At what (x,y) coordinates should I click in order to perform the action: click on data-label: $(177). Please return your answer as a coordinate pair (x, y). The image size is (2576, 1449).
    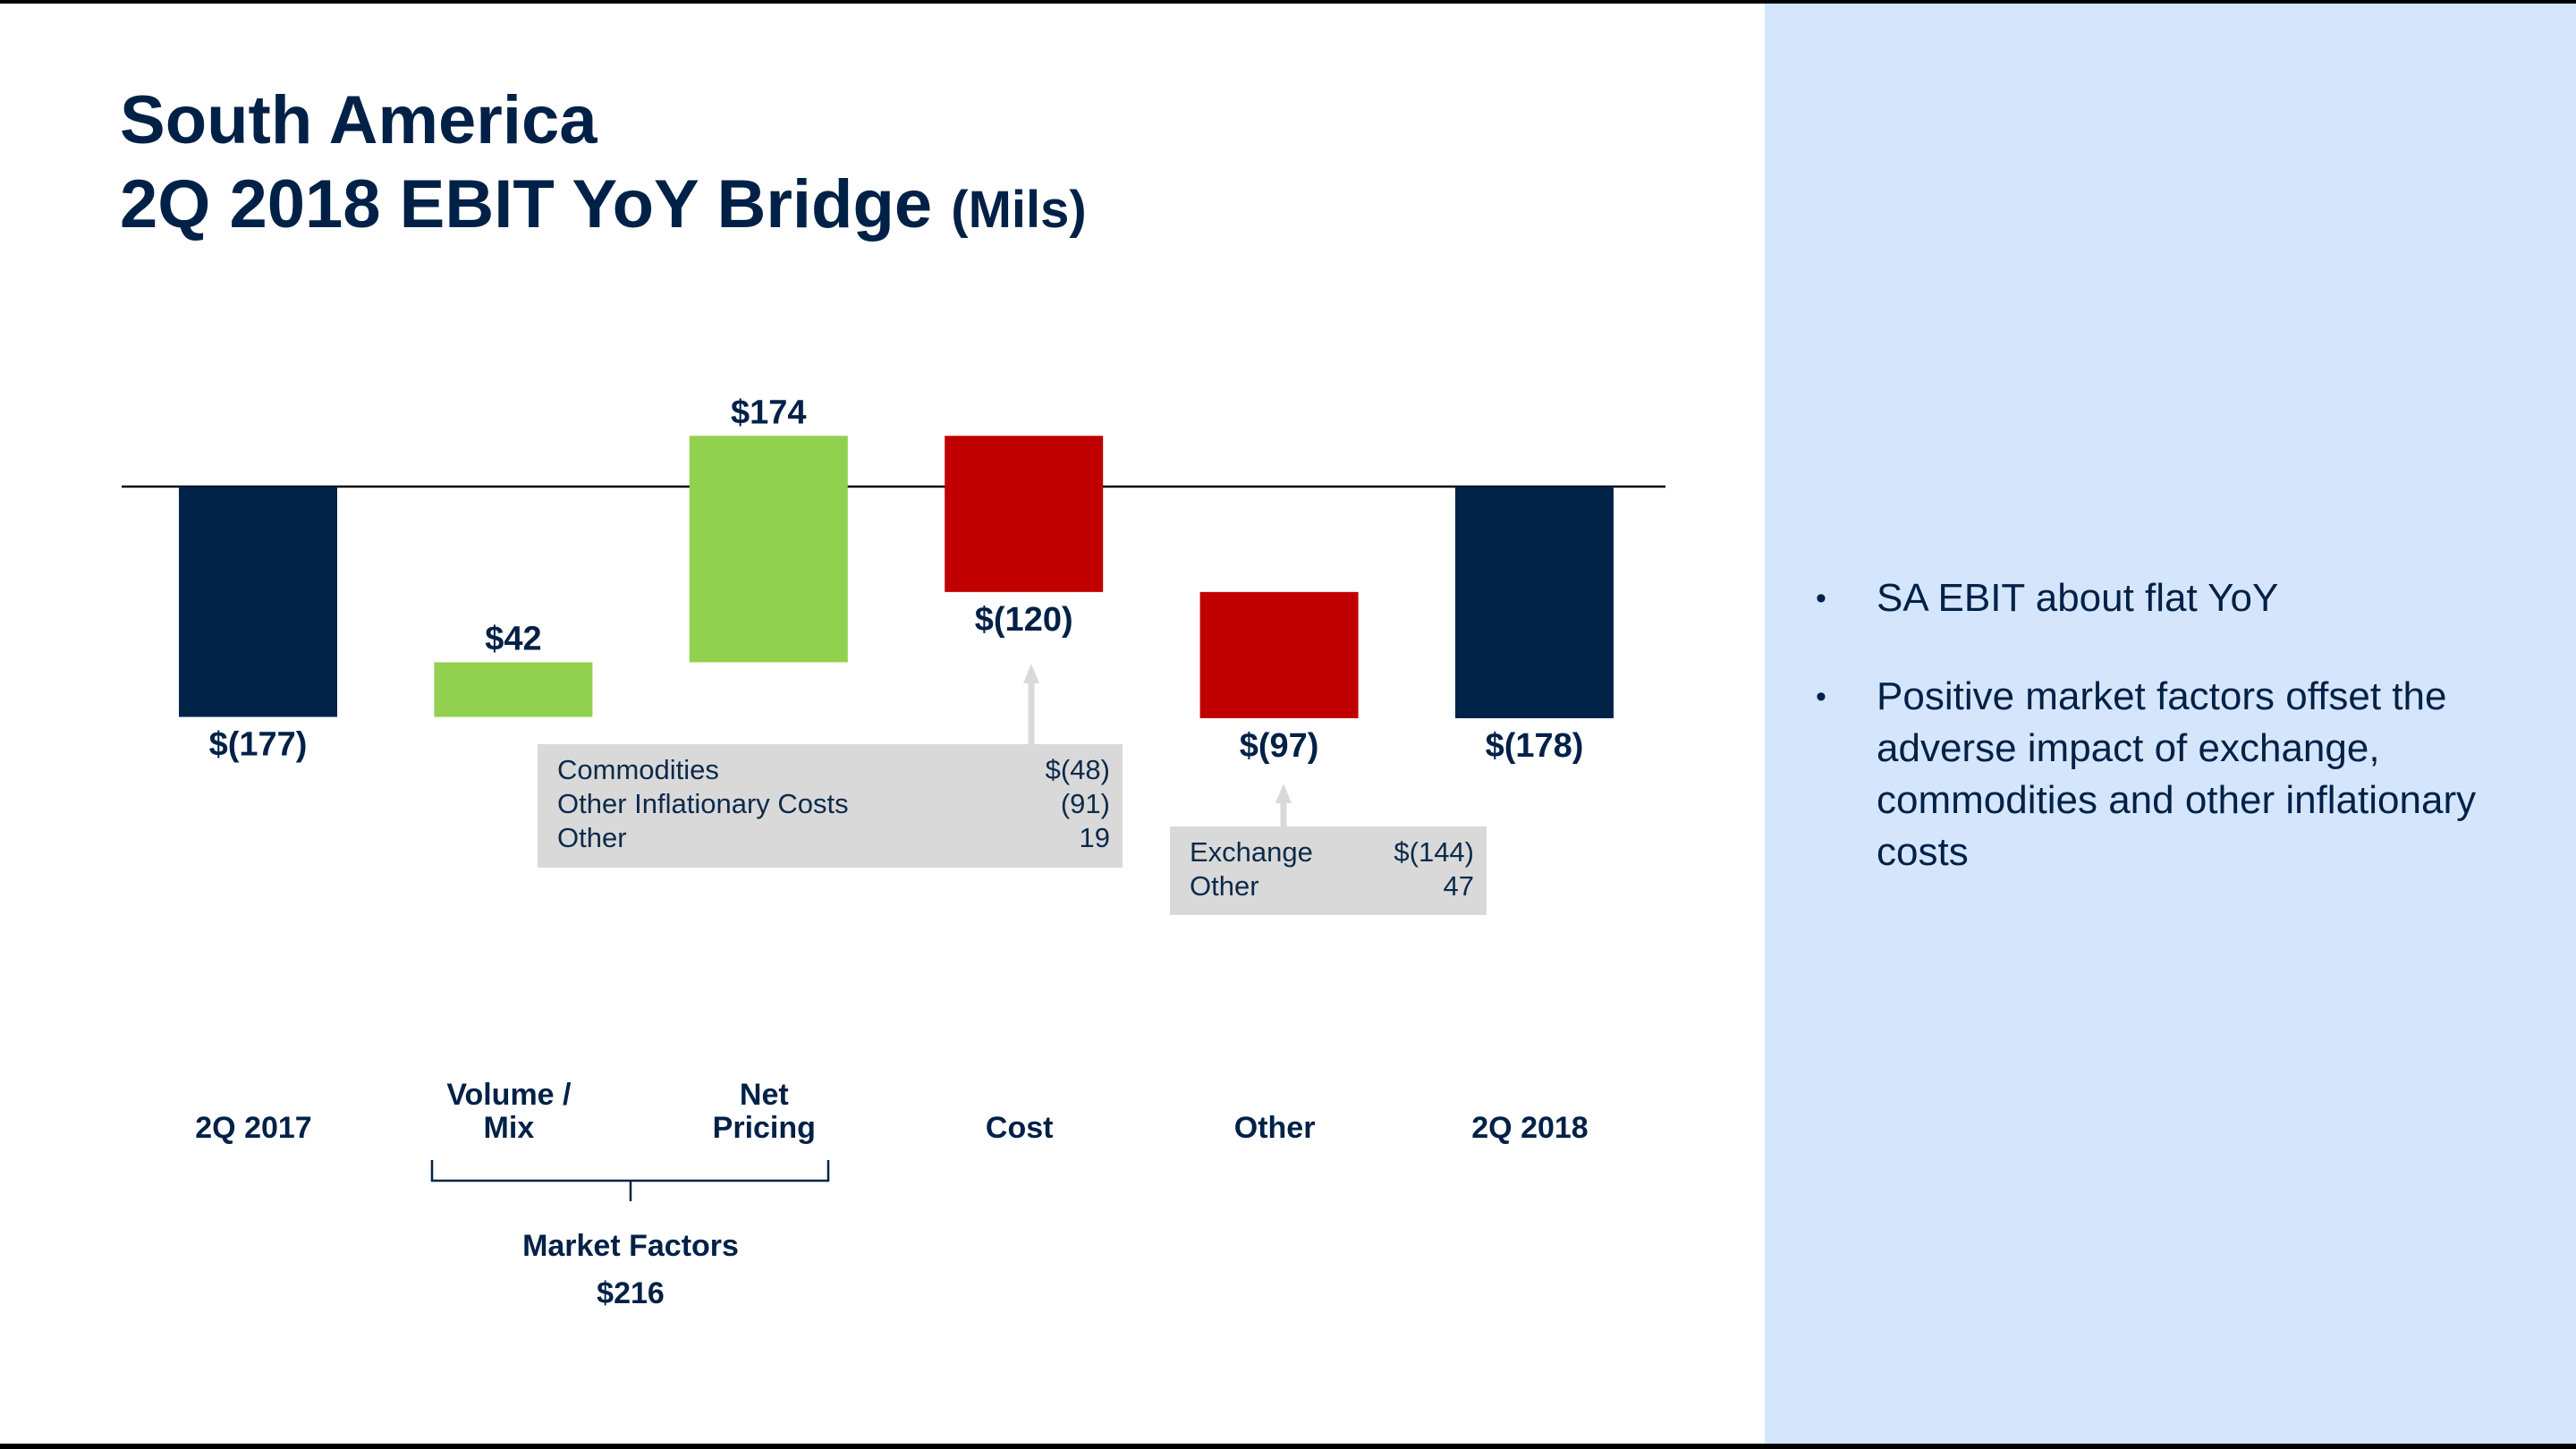
    Looking at the image, I should click on (258, 745).